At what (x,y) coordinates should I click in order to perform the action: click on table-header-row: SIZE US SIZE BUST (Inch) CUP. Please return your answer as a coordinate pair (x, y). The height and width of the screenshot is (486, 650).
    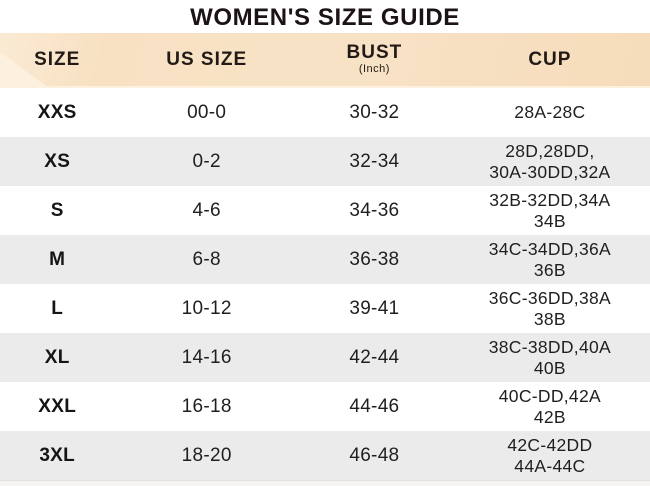
    Looking at the image, I should click on (325, 60).